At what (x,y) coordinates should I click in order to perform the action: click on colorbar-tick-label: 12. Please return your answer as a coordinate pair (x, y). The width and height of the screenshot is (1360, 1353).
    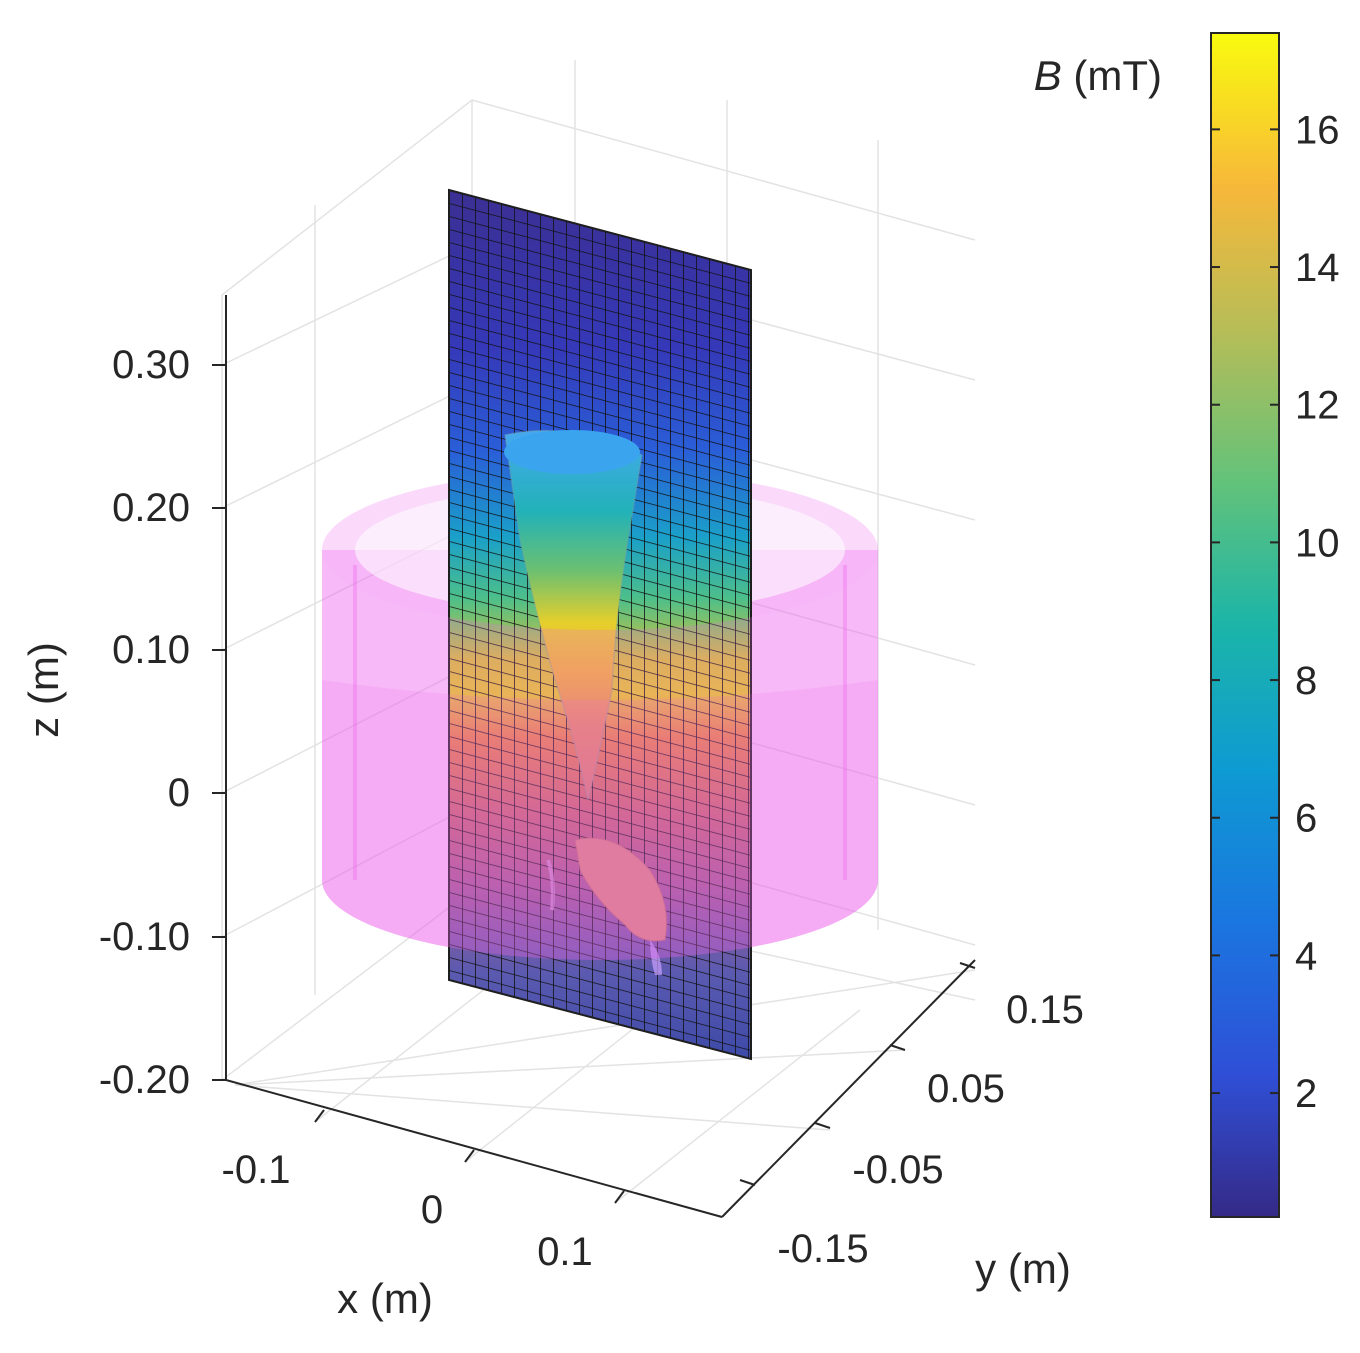
    Looking at the image, I should click on (1317, 406).